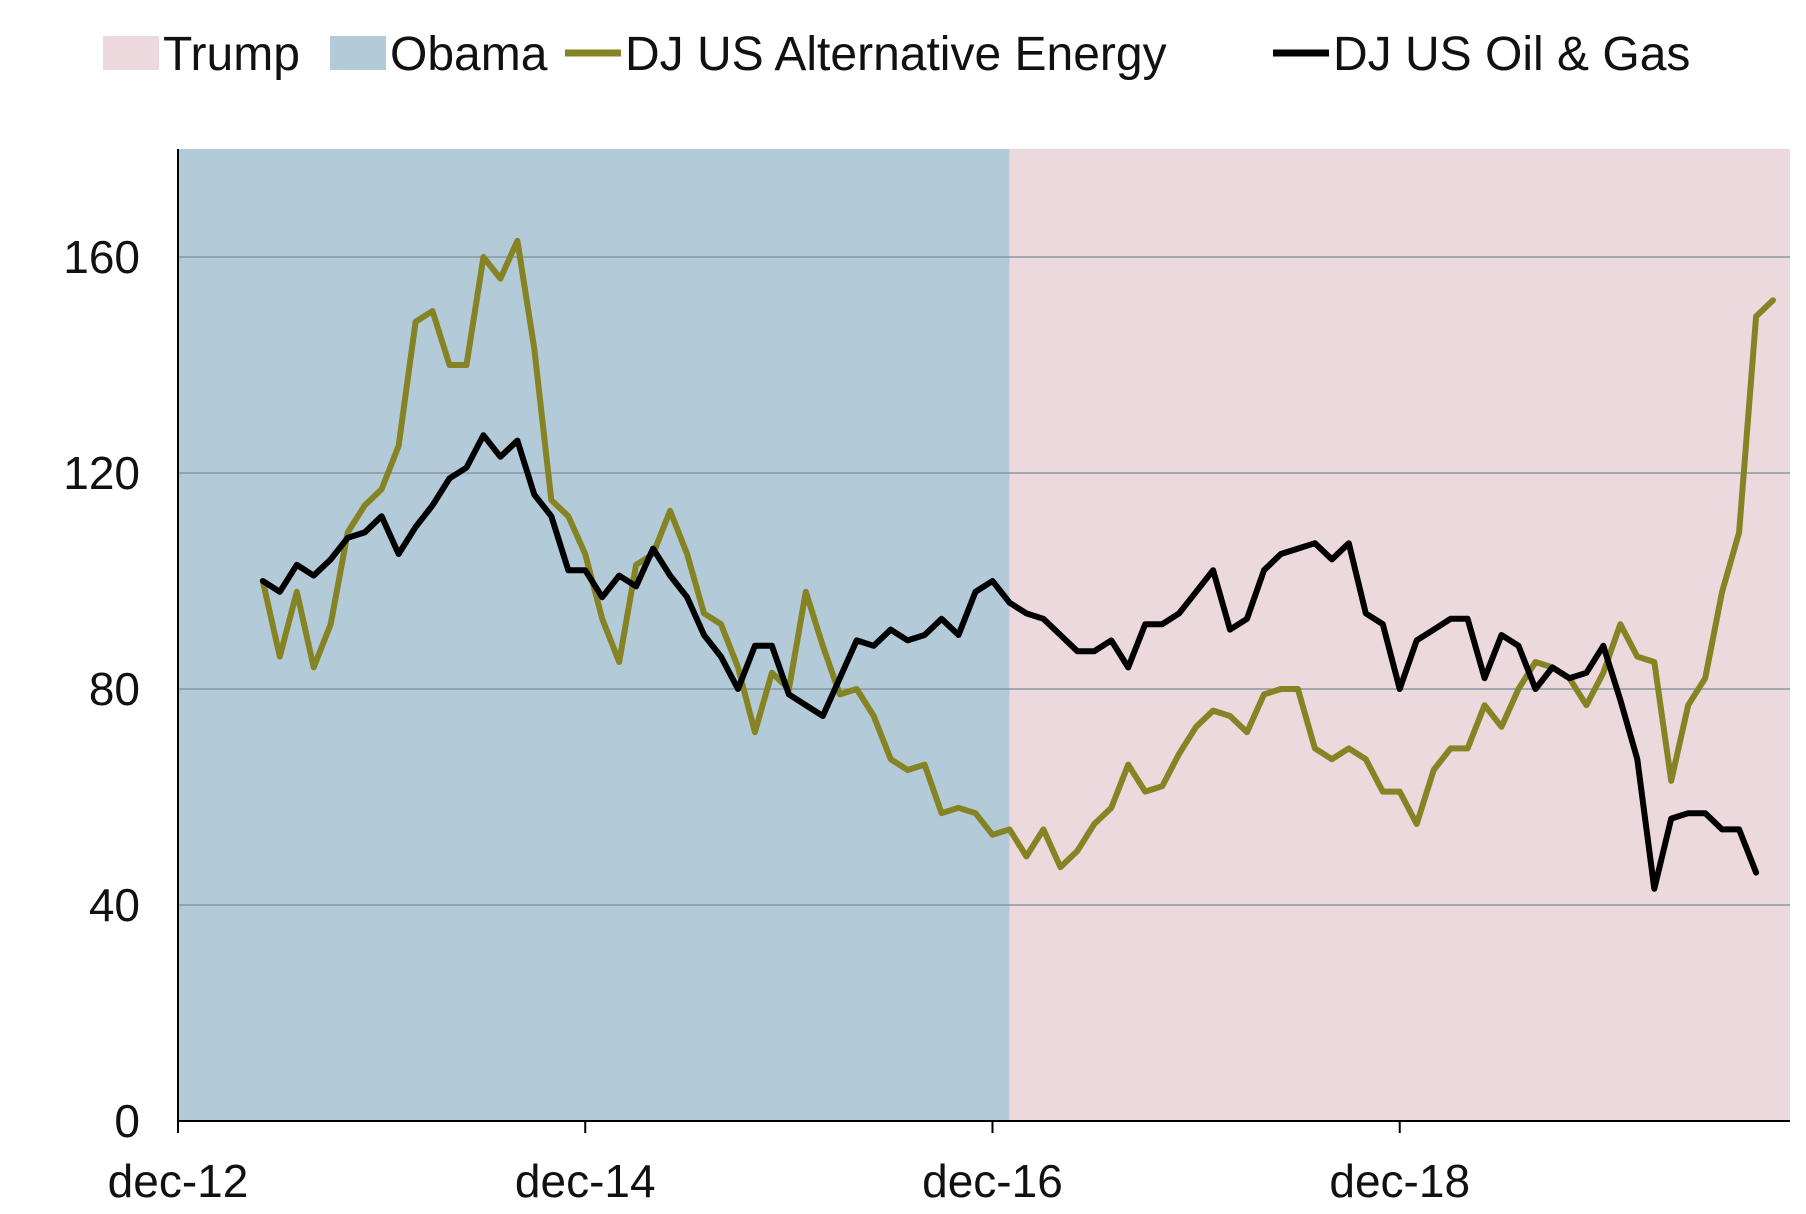  What do you see at coordinates (992, 1181) in the screenshot?
I see `x-tick-label: dec-16` at bounding box center [992, 1181].